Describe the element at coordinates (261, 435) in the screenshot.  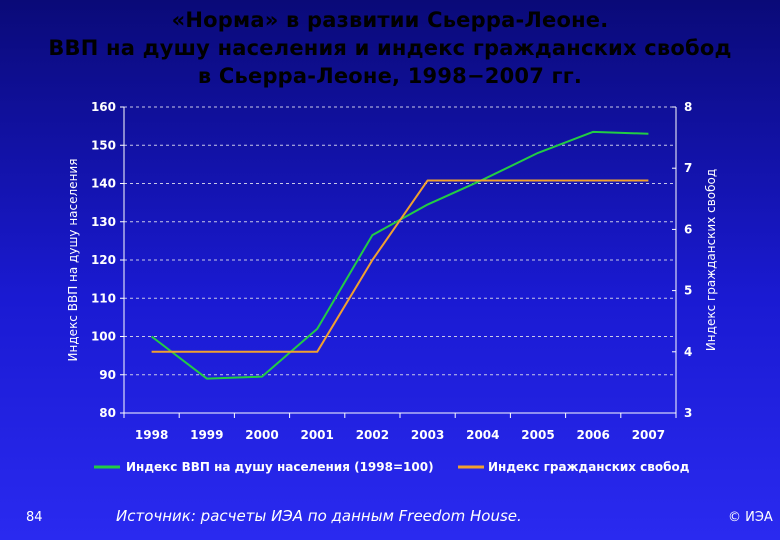
I see `x-tick-label: 2000` at that location.